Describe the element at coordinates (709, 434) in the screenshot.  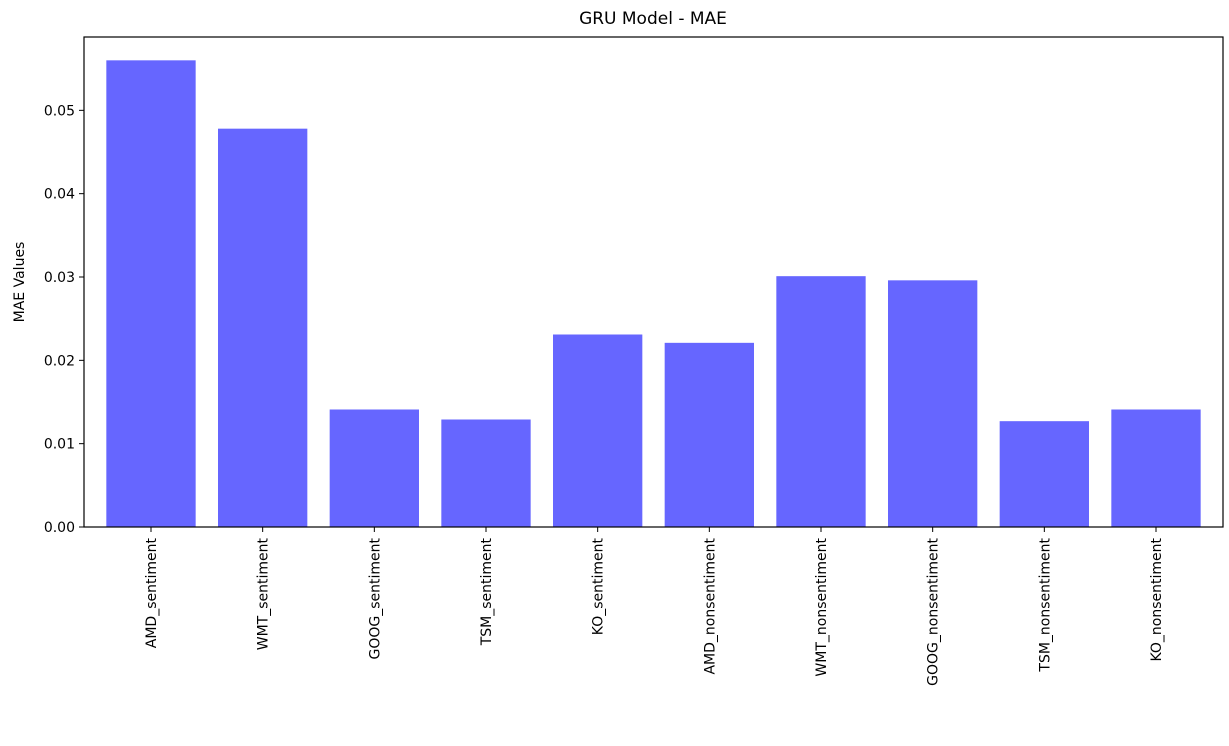
I see `bar-amd-nonsentiment` at that location.